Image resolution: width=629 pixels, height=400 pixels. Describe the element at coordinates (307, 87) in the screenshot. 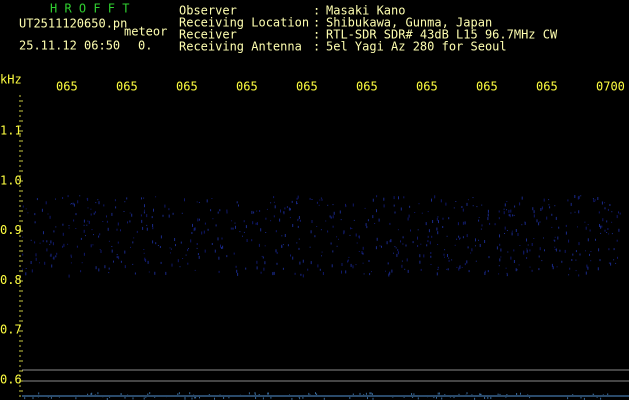

I see `time-label: 065` at that location.